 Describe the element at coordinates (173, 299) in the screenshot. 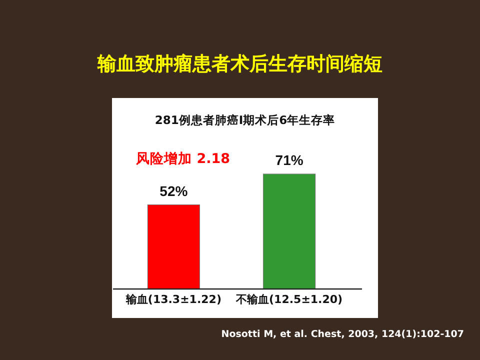

I see `x-tick-label: 输血(13.3±1.22)` at that location.